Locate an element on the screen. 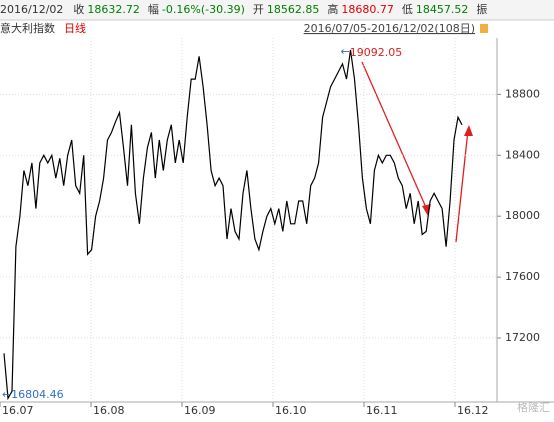  stat-label: 振 is located at coordinates (481, 9).